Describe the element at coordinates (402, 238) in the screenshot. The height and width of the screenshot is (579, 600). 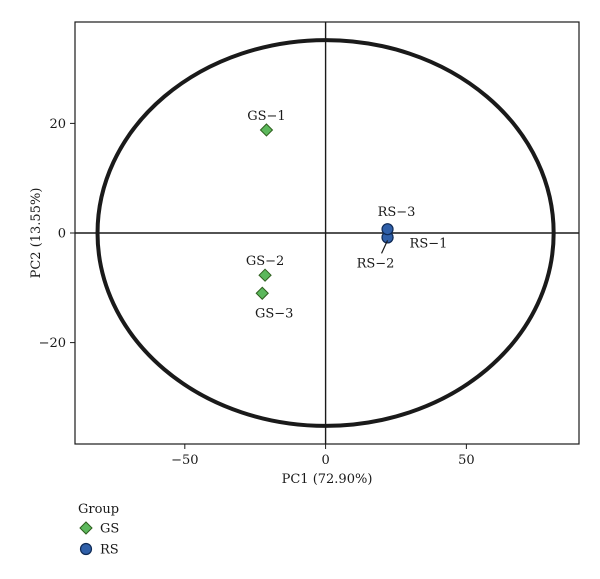
I see `series-rs: RS−1 RS−2 RS−3` at that location.